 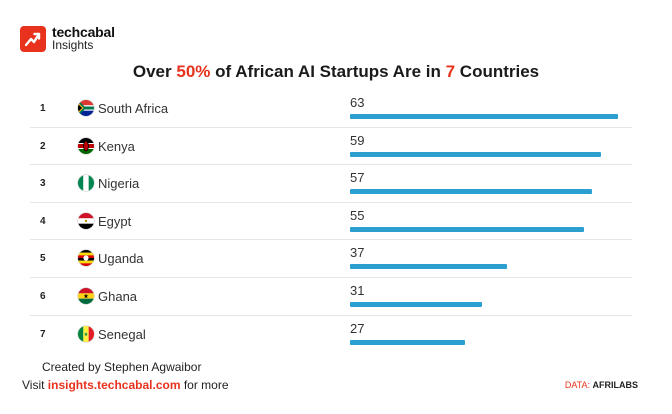 I want to click on south-africa-flag-icon, so click(x=86, y=108).